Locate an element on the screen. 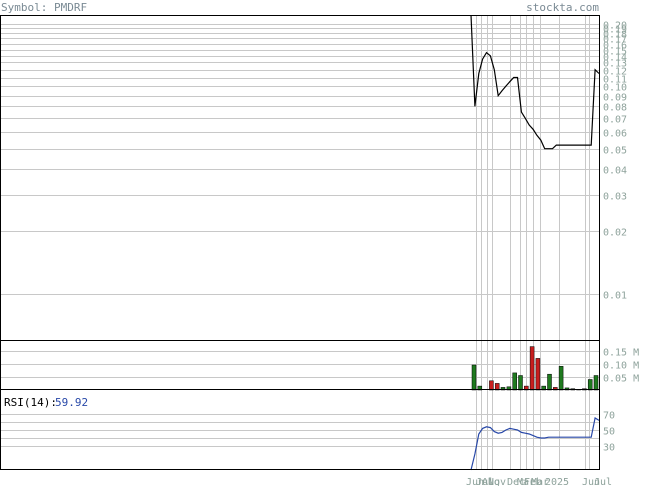  x-tick-label: Aug is located at coordinates (491, 481).